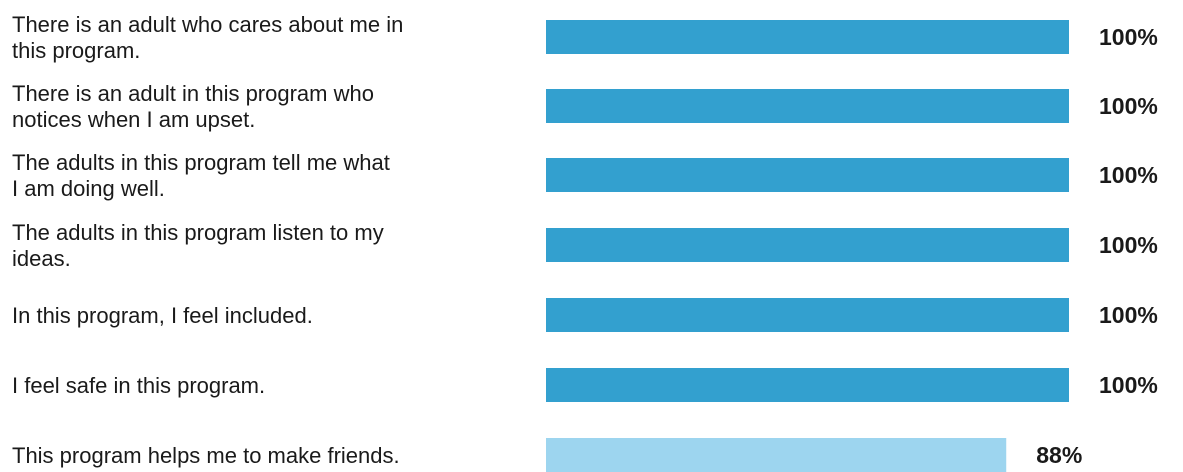 The width and height of the screenshot is (1183, 472). What do you see at coordinates (133, 119) in the screenshot?
I see `category-label-line: notices when I am upset.` at bounding box center [133, 119].